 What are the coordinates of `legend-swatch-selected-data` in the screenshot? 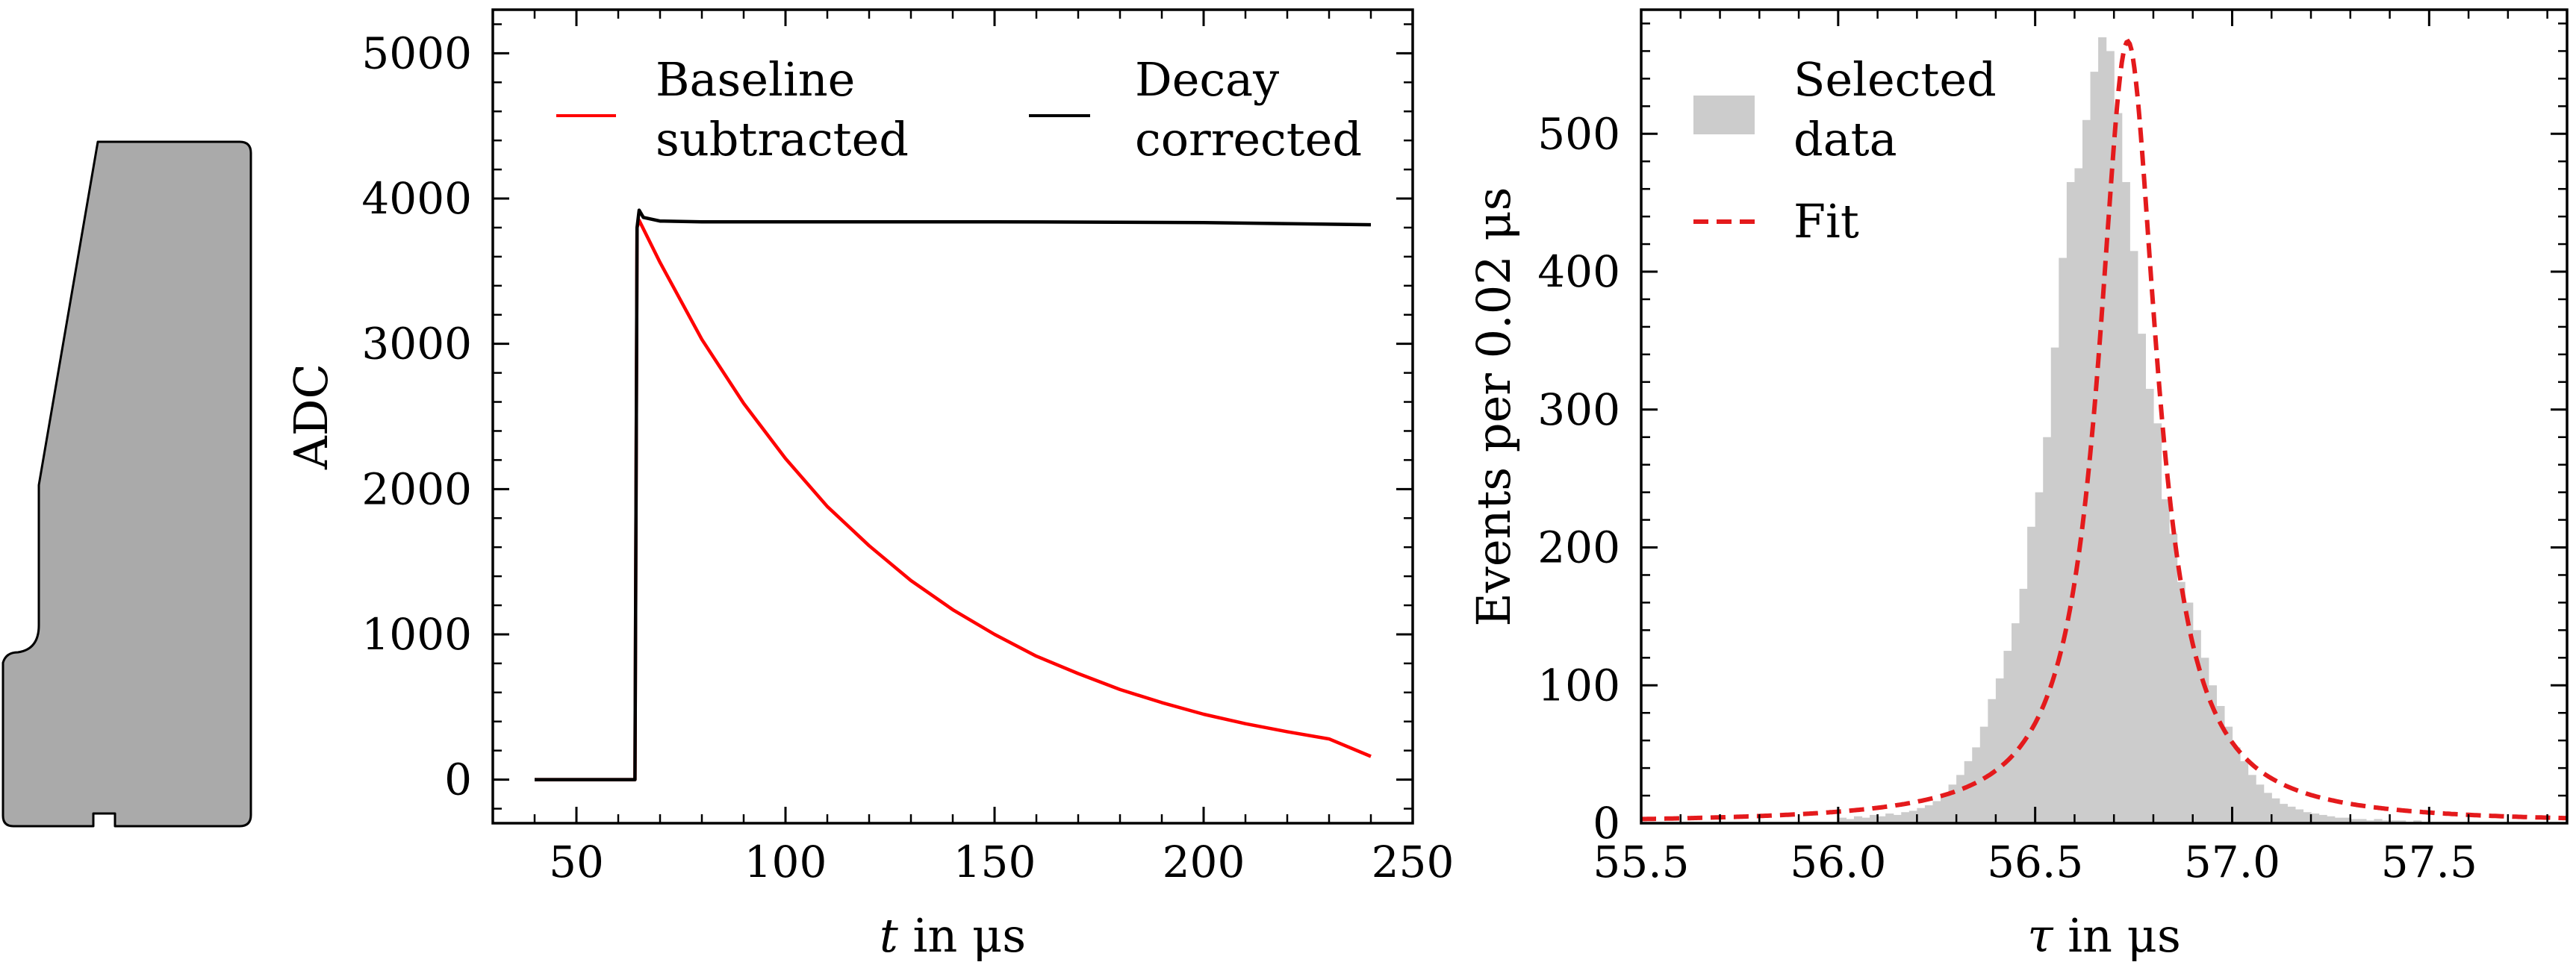 It's located at (1724, 115).